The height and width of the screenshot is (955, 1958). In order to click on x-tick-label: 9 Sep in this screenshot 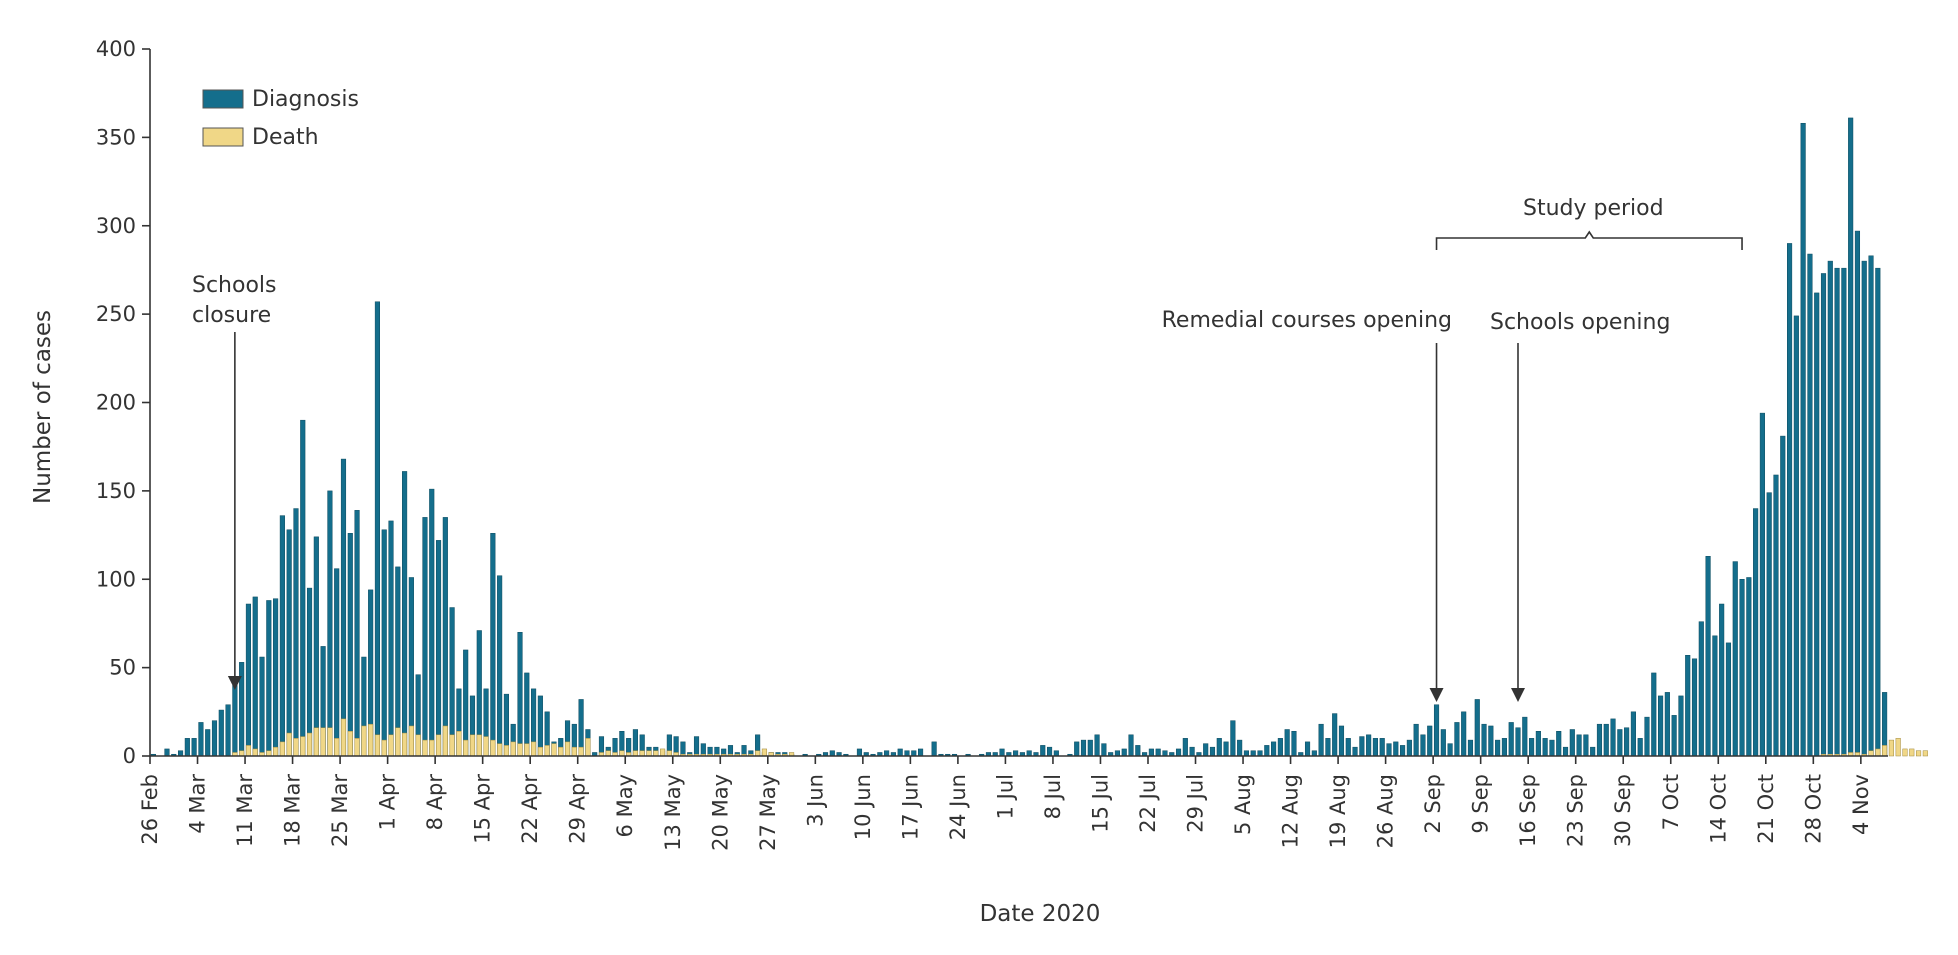, I will do `click(1481, 804)`.